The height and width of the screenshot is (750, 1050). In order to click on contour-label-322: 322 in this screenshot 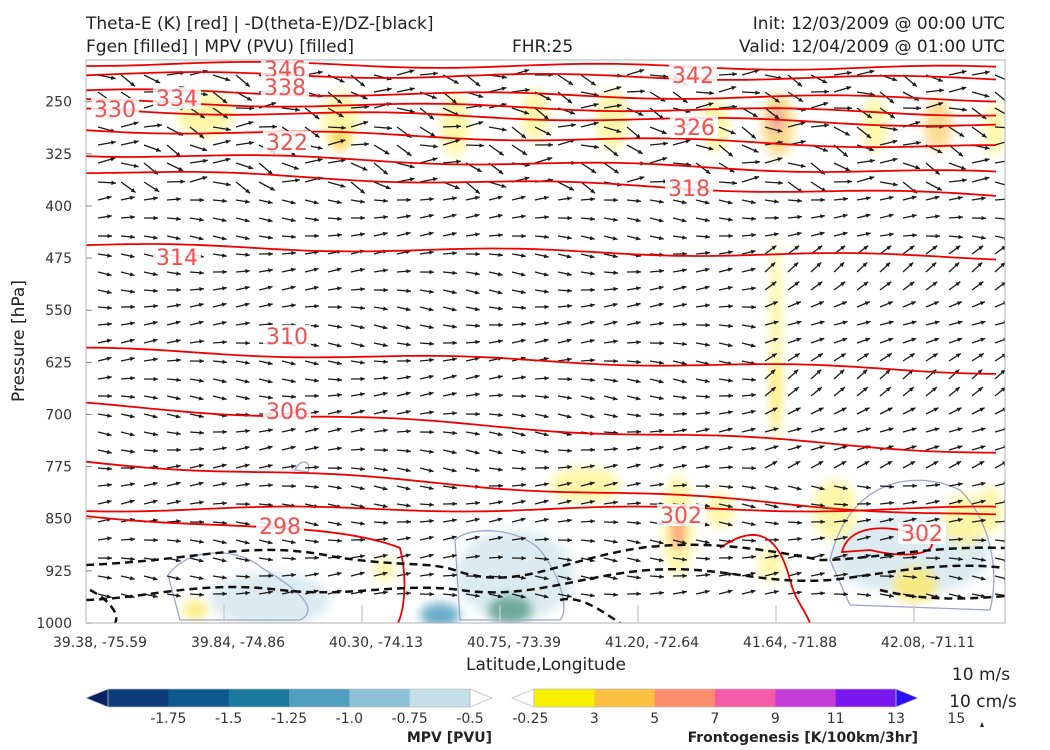, I will do `click(287, 143)`.